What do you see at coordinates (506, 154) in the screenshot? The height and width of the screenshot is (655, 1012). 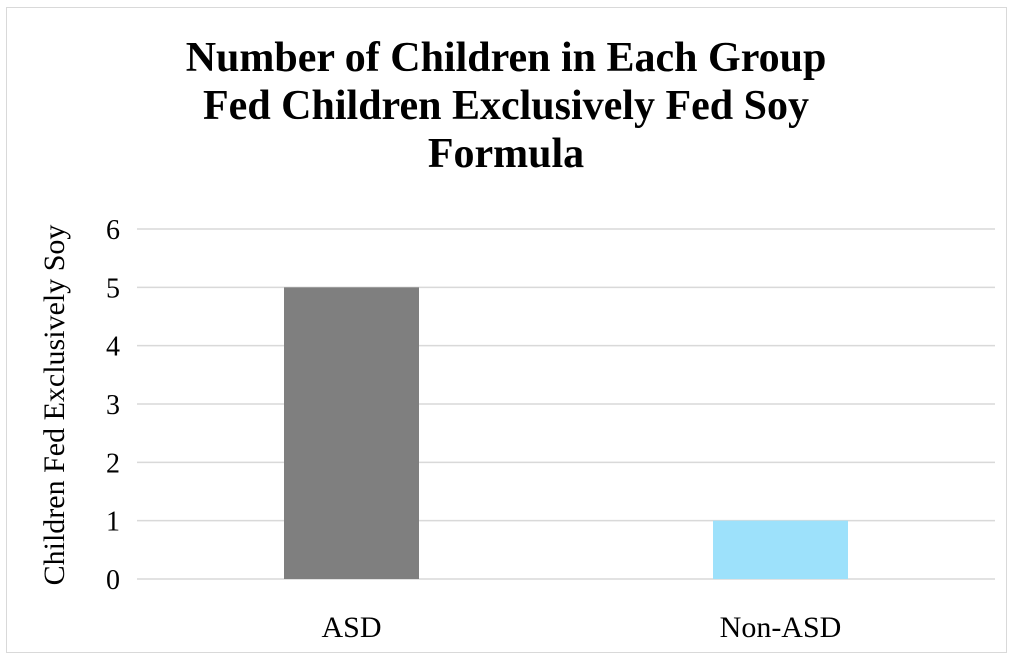 I see `chart-title-line-3: Formula` at bounding box center [506, 154].